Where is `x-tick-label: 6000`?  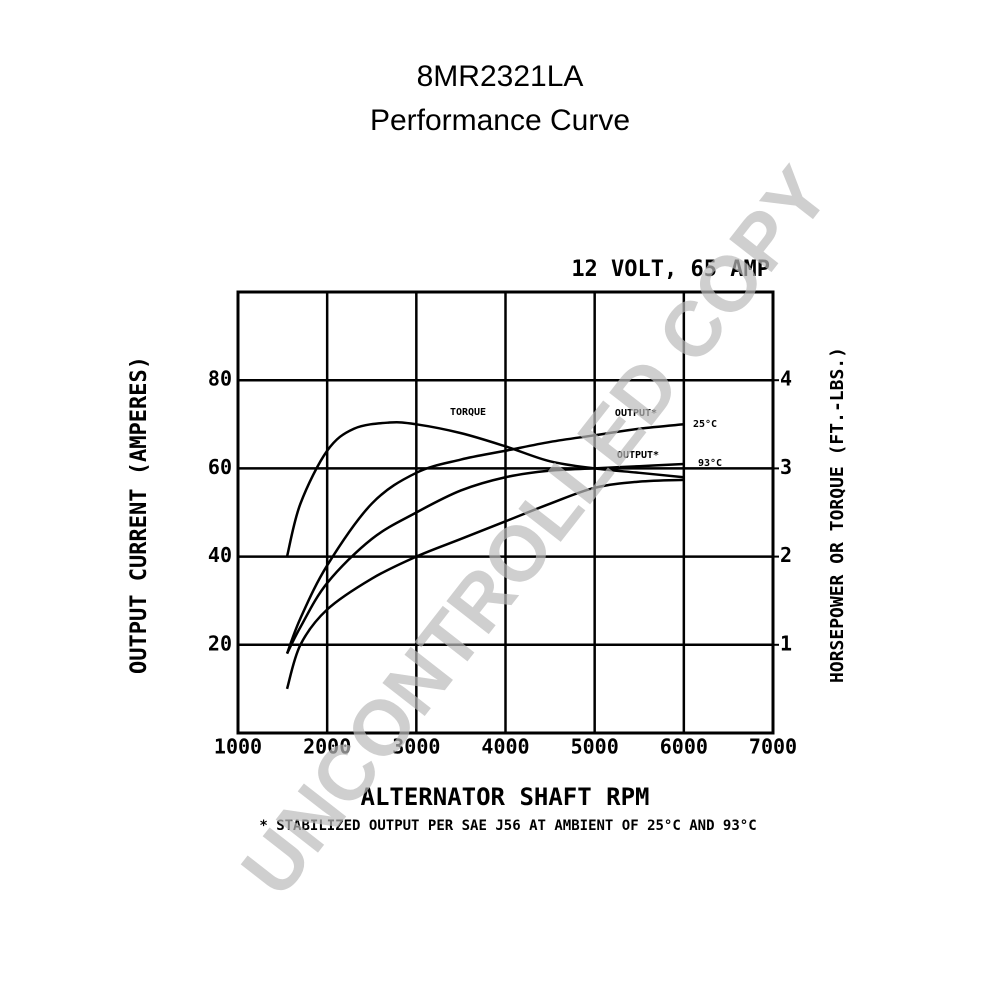 x-tick-label: 6000 is located at coordinates (684, 747).